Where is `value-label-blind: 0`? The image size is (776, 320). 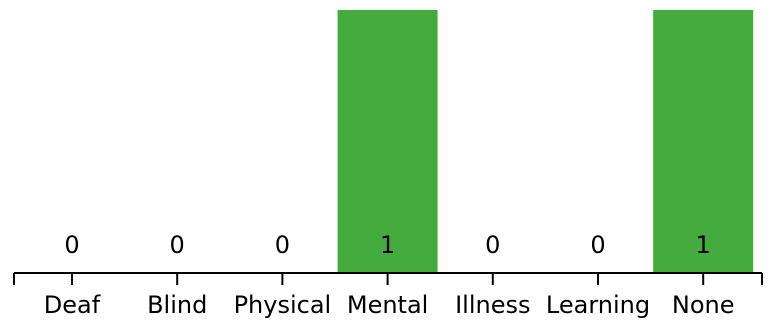
value-label-blind: 0 is located at coordinates (177, 245).